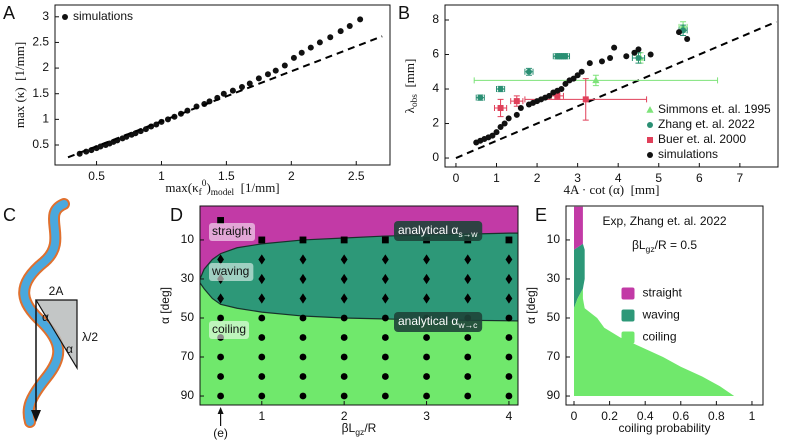 This screenshot has width=786, height=443. I want to click on y-tick-label: 1.5, so click(40, 93).